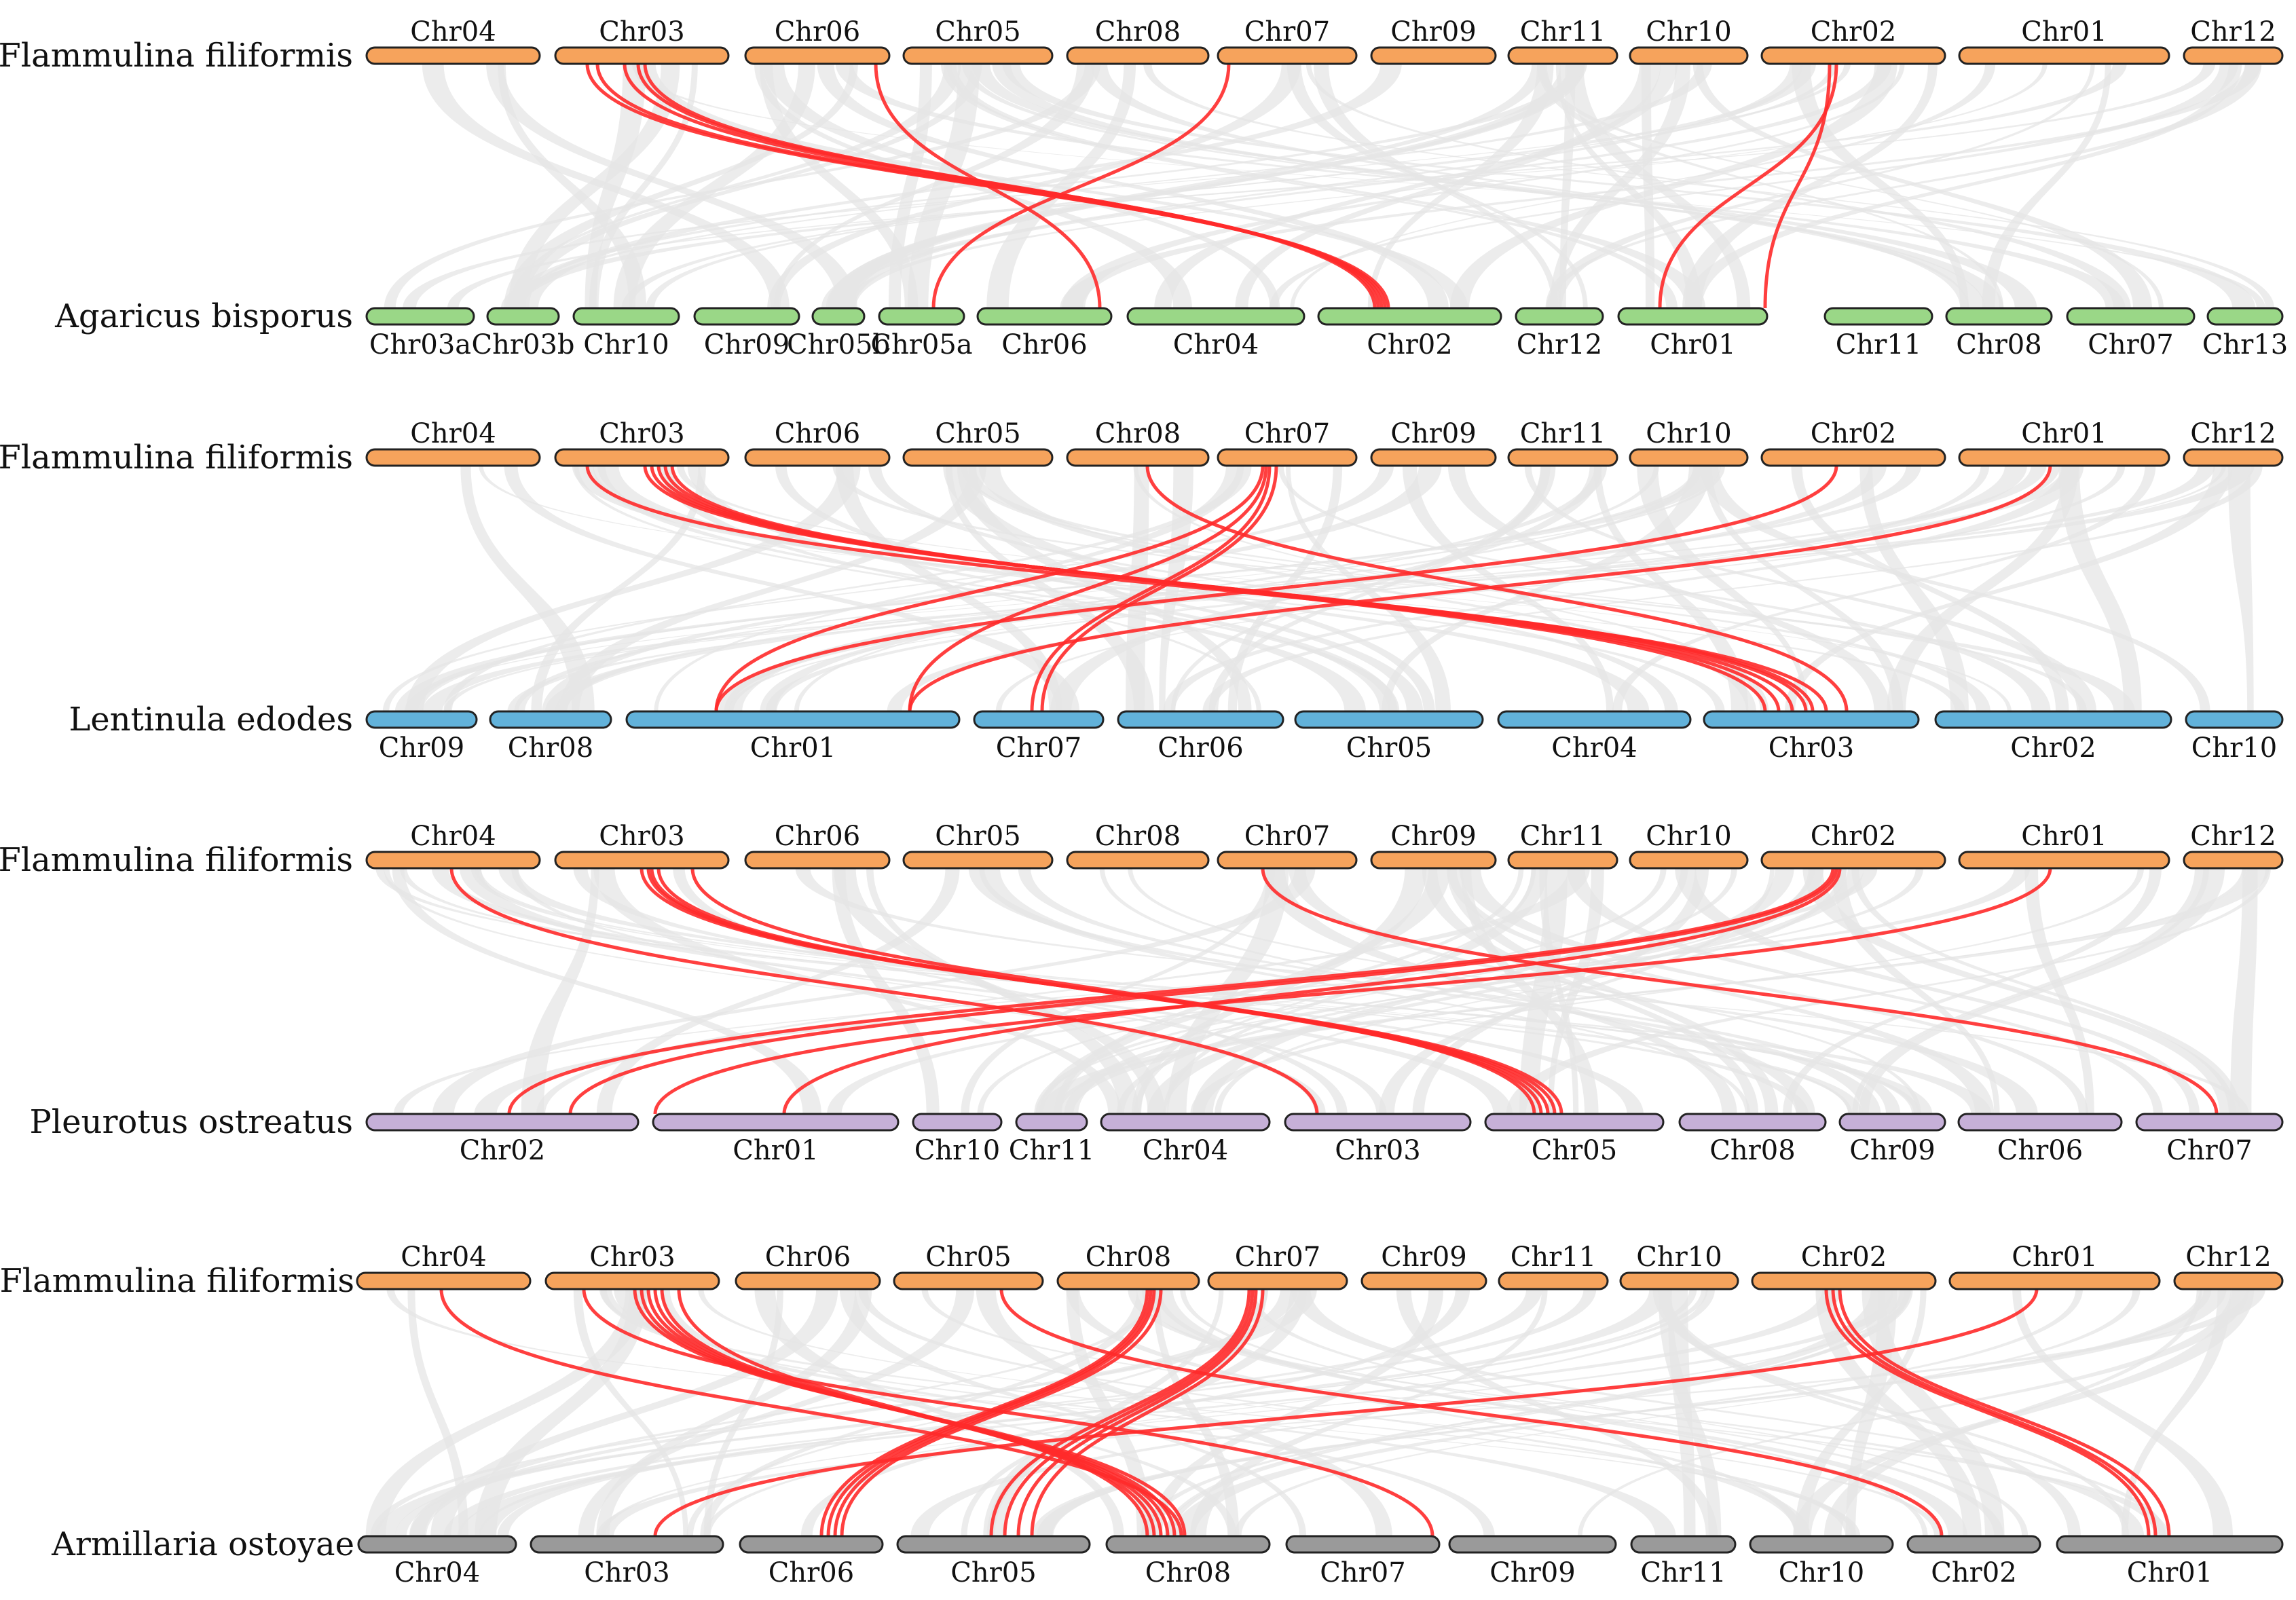  I want to click on chromosome-label: Chr04, so click(1185, 1150).